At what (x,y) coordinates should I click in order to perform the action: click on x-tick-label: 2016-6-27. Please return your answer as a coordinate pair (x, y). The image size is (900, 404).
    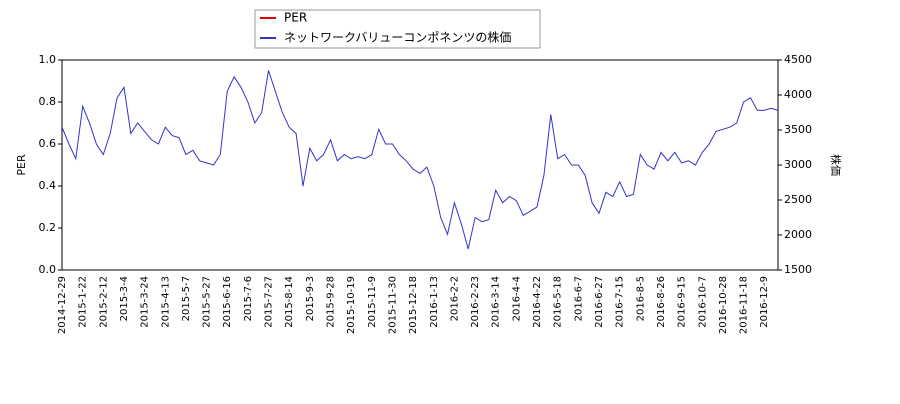
    Looking at the image, I should click on (599, 302).